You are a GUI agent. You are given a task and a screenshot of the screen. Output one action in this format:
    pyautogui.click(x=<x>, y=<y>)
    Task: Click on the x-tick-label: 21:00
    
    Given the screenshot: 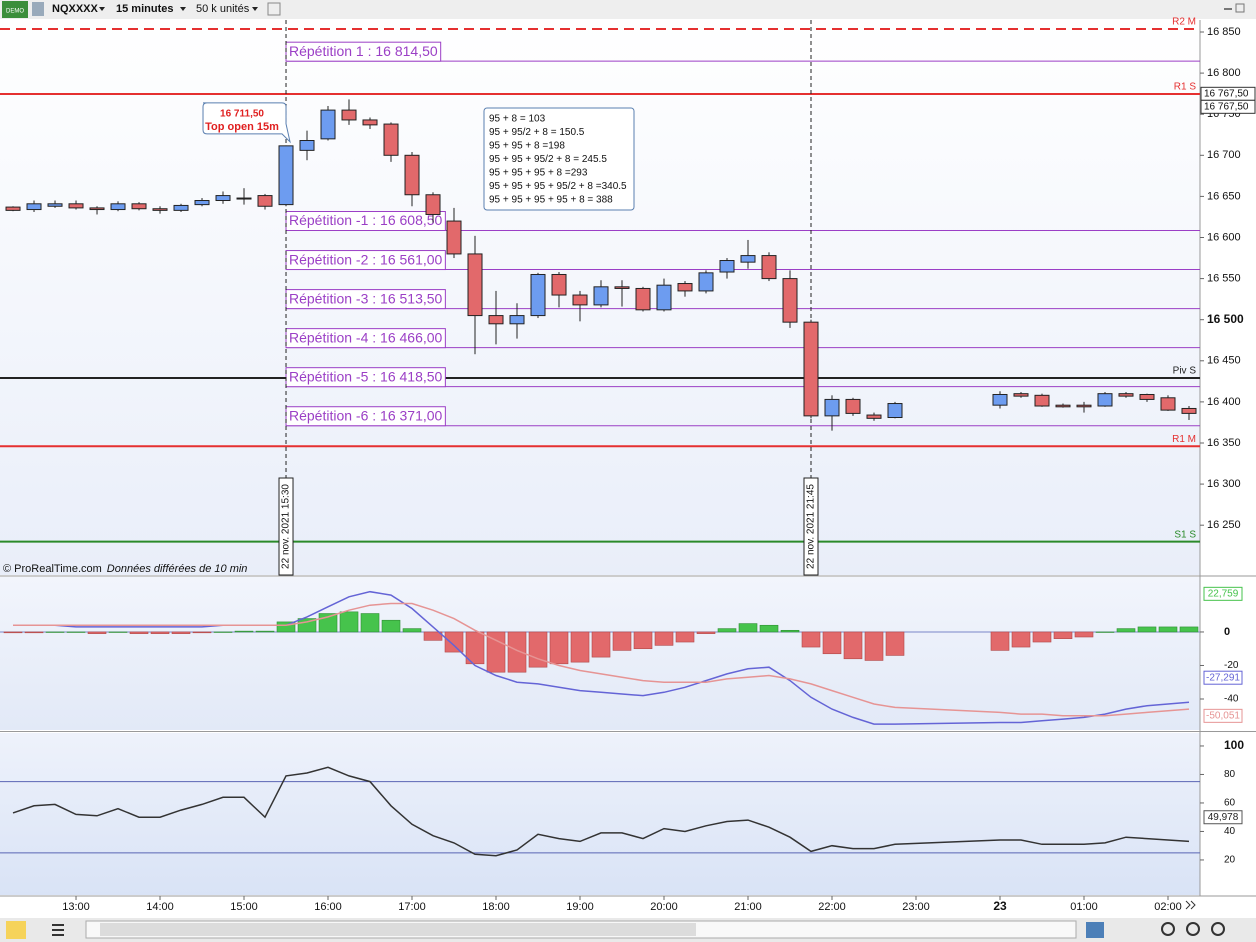 What is the action you would take?
    pyautogui.click(x=748, y=907)
    